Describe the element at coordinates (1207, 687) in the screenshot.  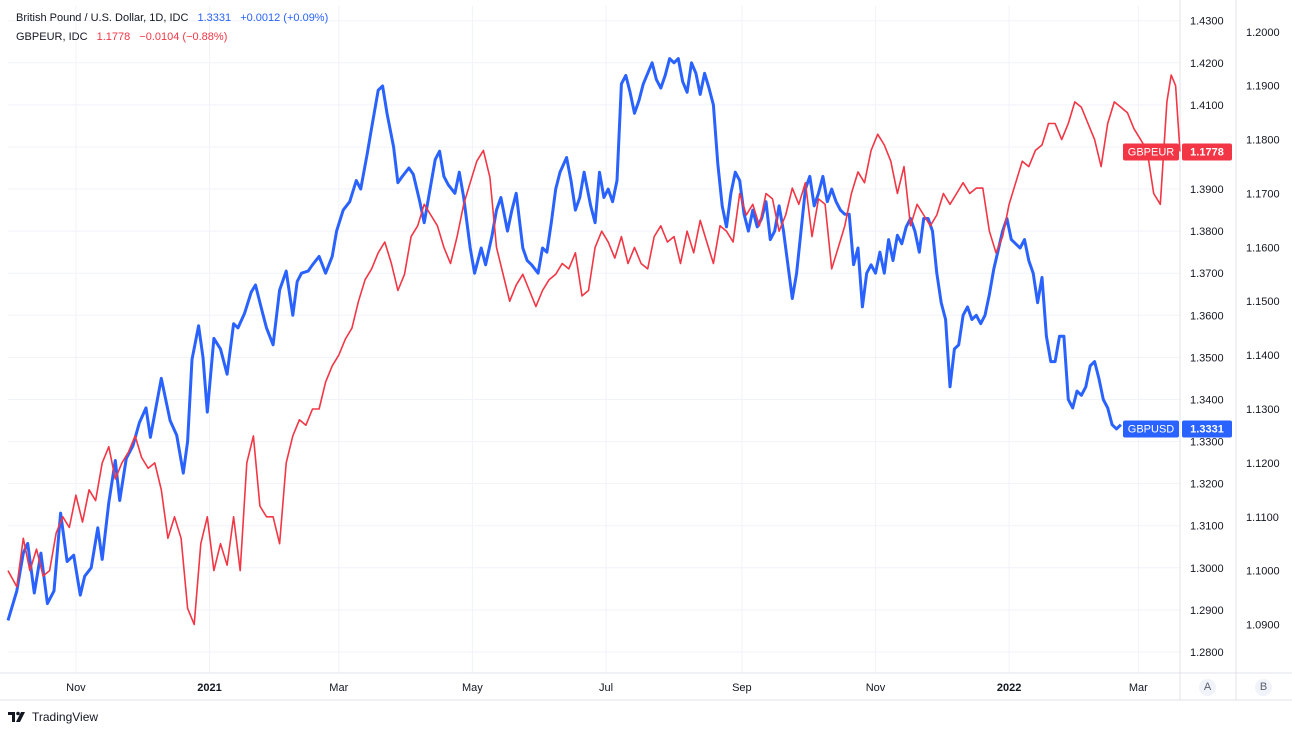
I see `scale-a-button: A` at that location.